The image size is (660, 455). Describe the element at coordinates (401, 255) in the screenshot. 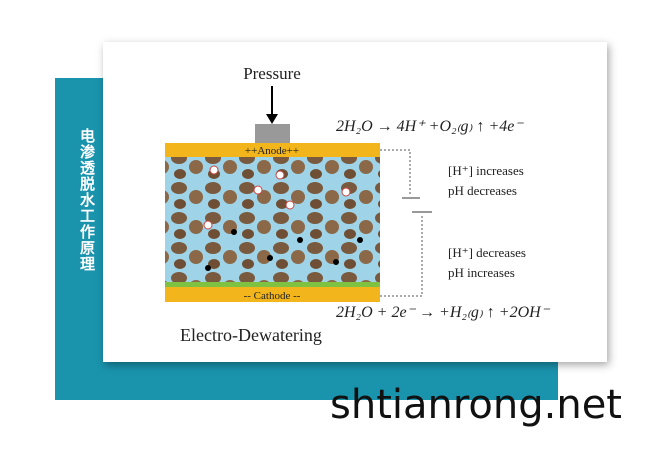

I see `bracket-bottom` at that location.